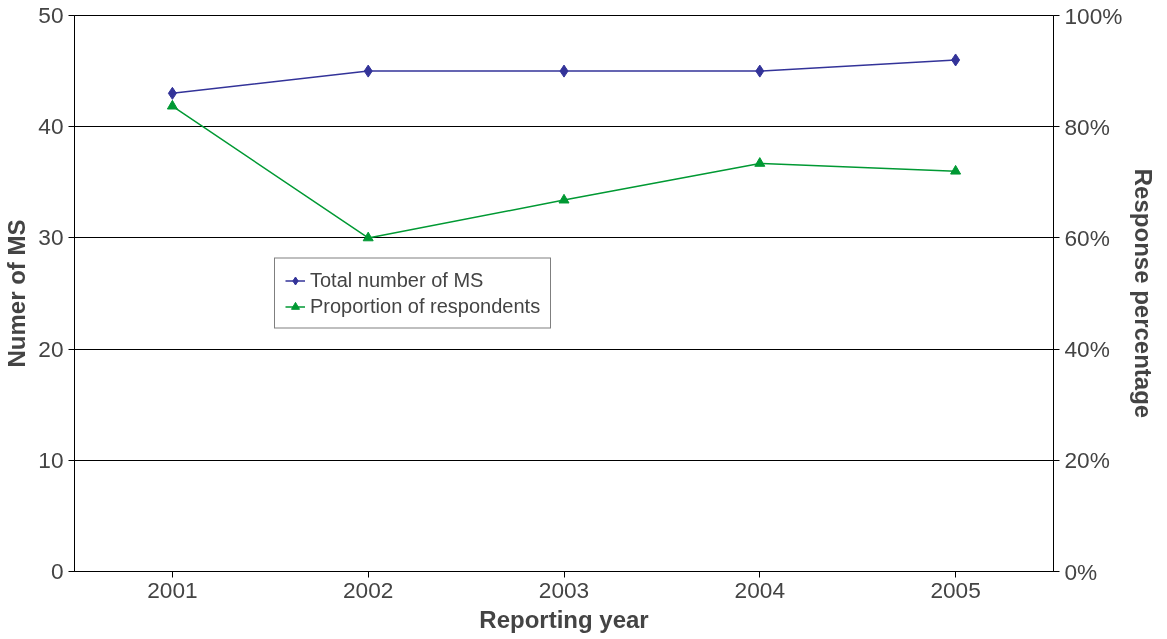 The height and width of the screenshot is (639, 1167). I want to click on x-tick-label: 2005, so click(955, 589).